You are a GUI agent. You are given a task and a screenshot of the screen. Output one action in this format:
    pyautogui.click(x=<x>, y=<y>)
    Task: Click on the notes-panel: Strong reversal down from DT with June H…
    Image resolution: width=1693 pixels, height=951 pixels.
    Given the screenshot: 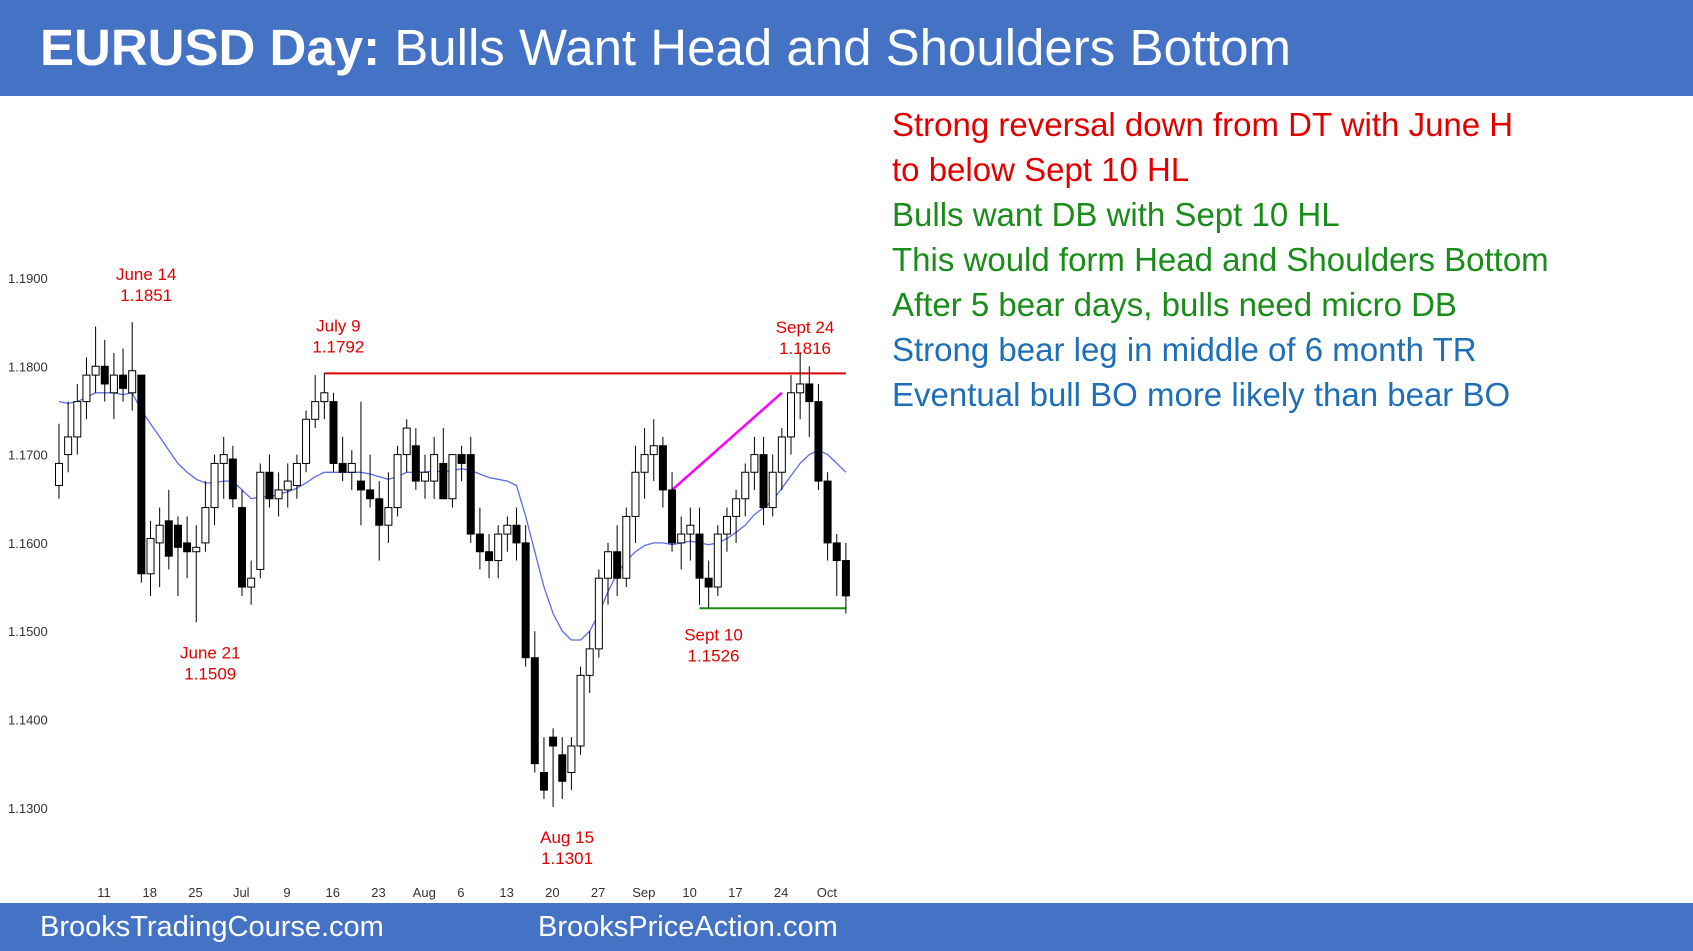 What is the action you would take?
    pyautogui.click(x=1220, y=259)
    